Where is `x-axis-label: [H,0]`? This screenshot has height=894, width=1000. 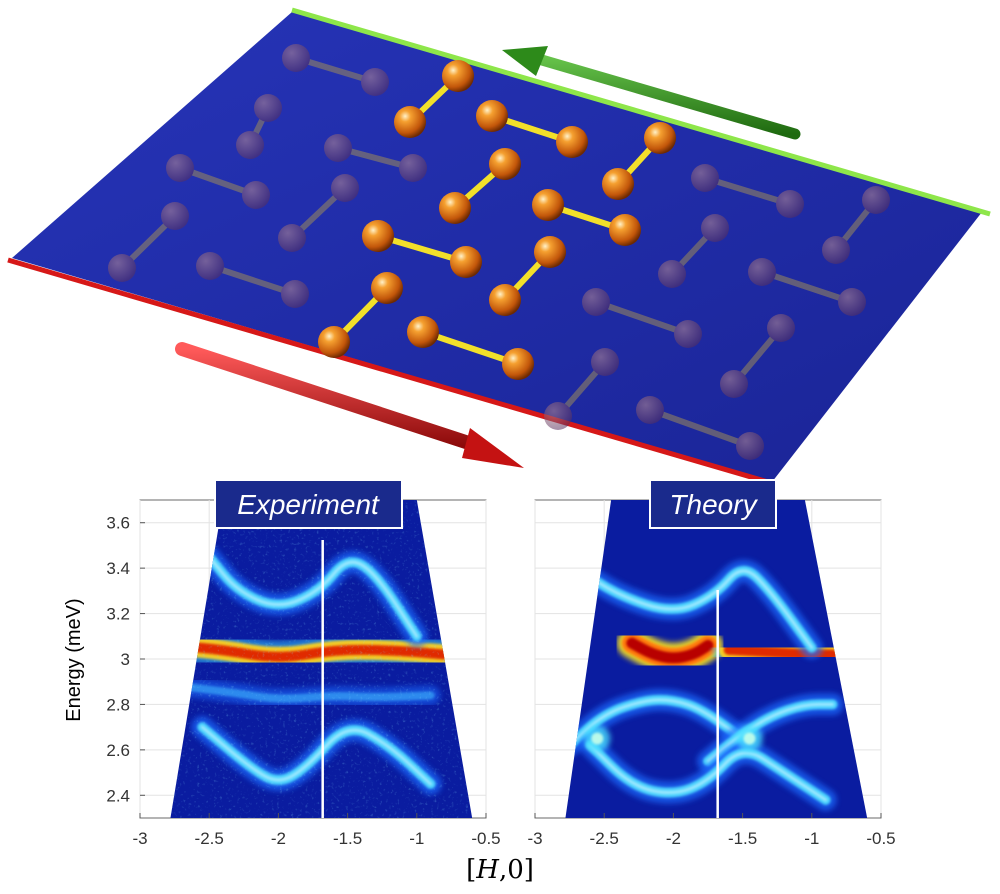 x-axis-label: [H,0] is located at coordinates (500, 870).